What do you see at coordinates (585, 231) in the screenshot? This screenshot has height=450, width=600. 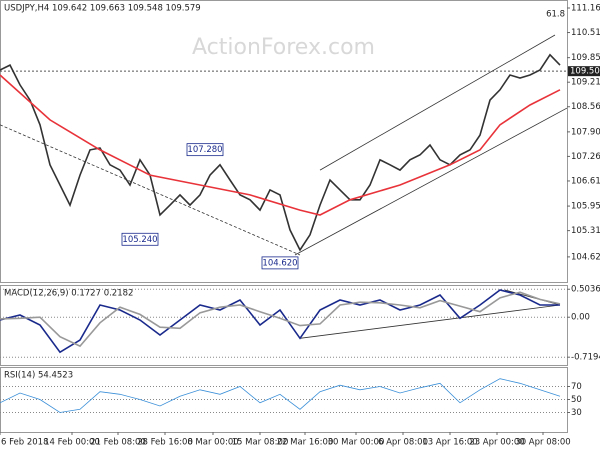 I see `y-tick-label: 105.310` at bounding box center [585, 231].